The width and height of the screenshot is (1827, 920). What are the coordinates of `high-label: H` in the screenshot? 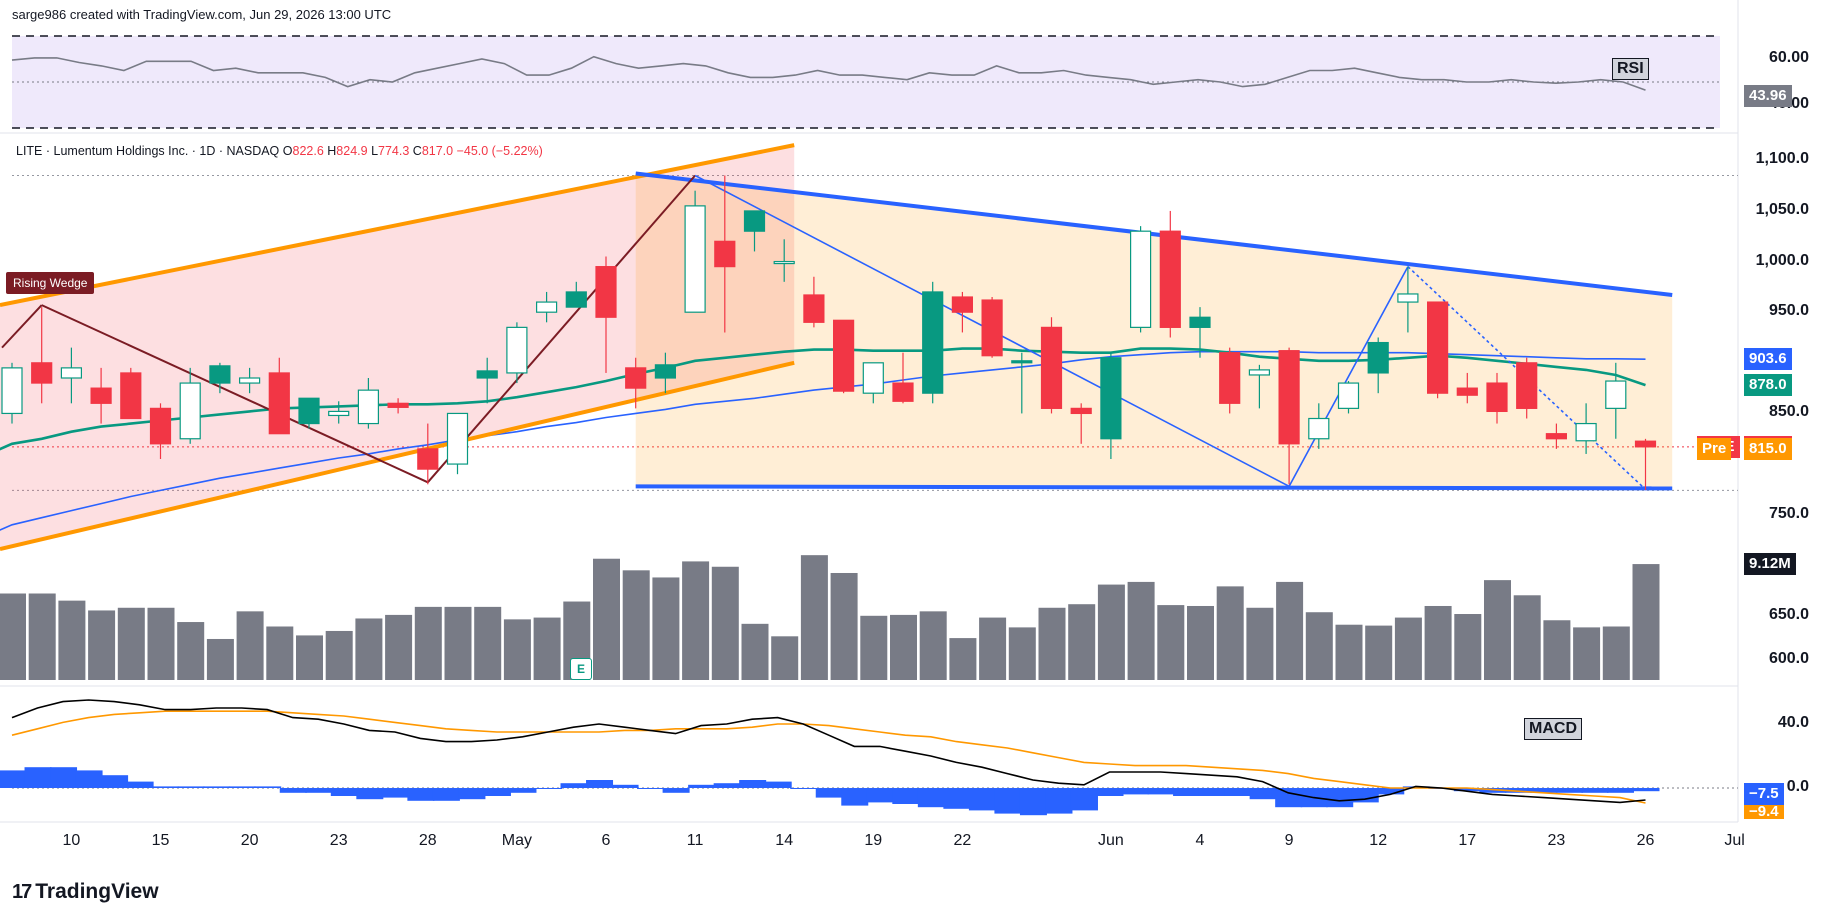 It's located at (332, 151).